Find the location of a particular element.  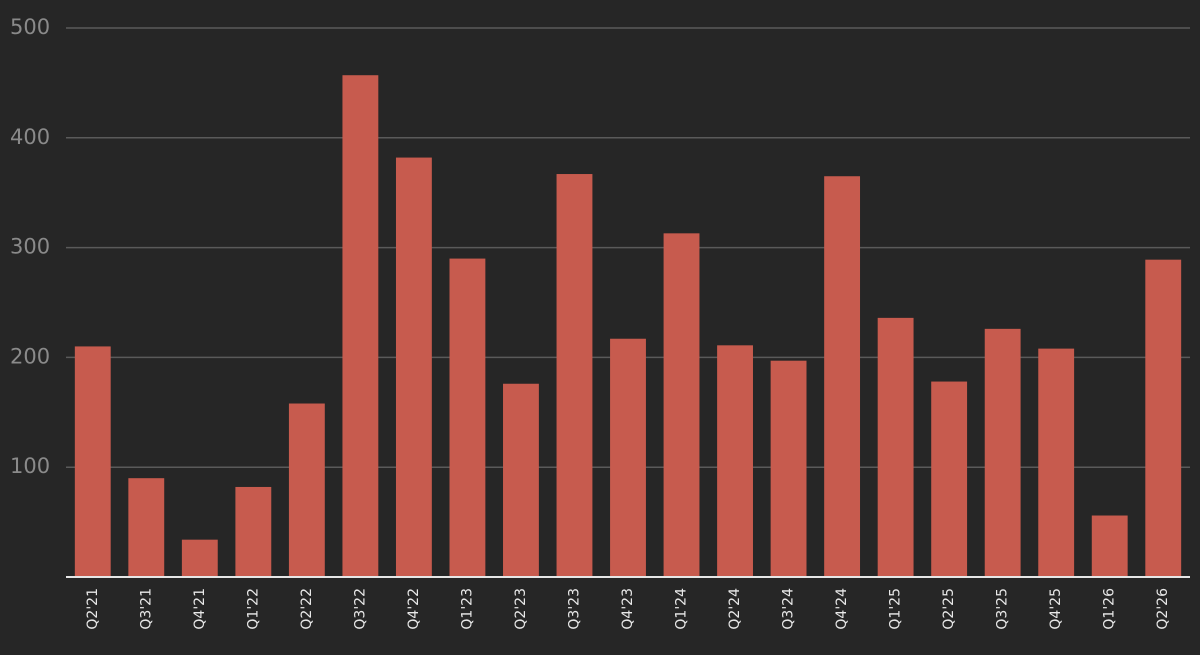

x-tick-label: Q3'21 is located at coordinates (146, 609).